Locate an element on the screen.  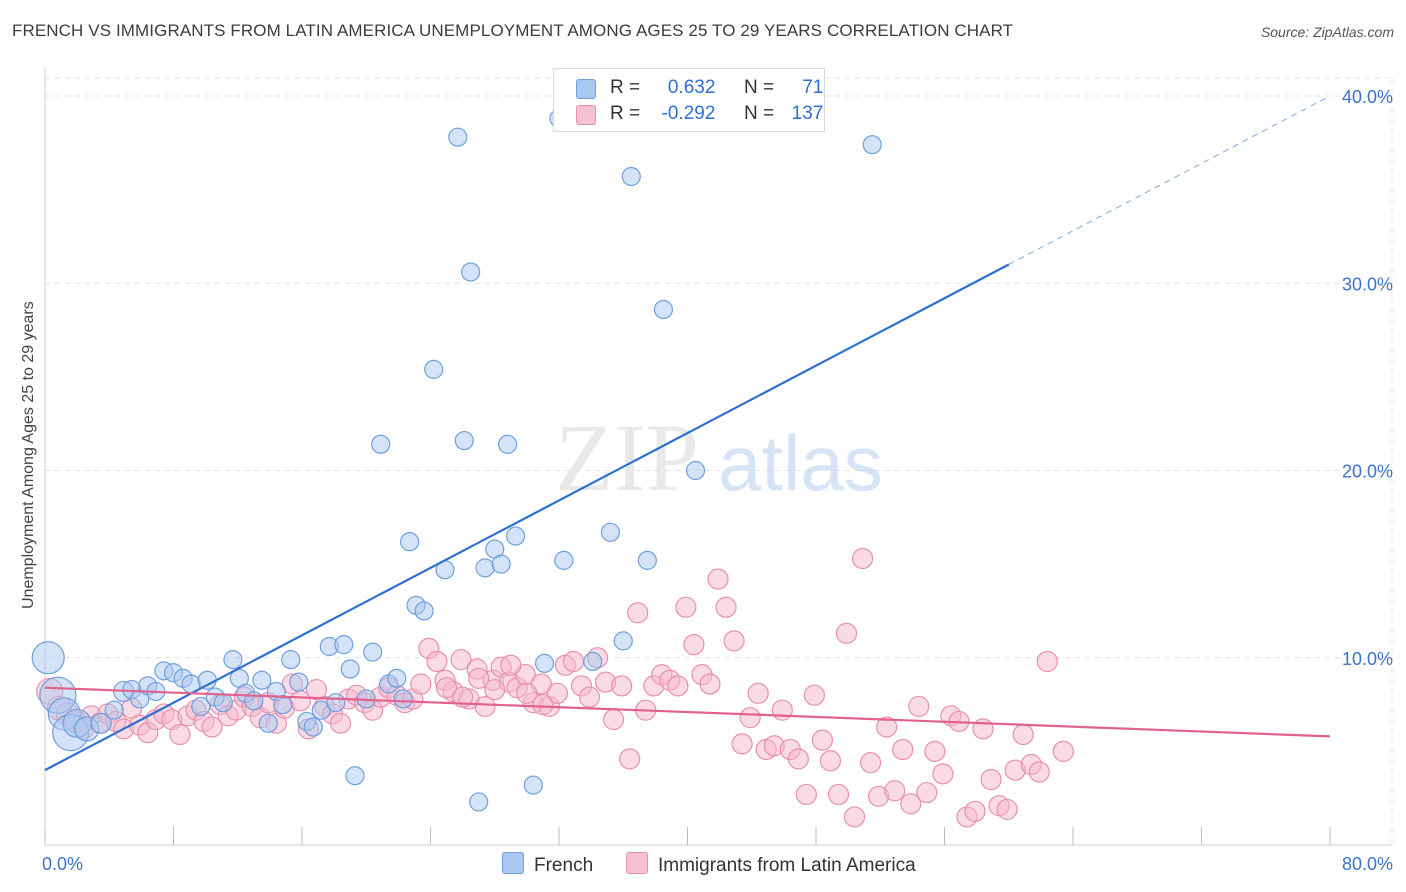
latin-trend-line is located at coordinates (687, 712).